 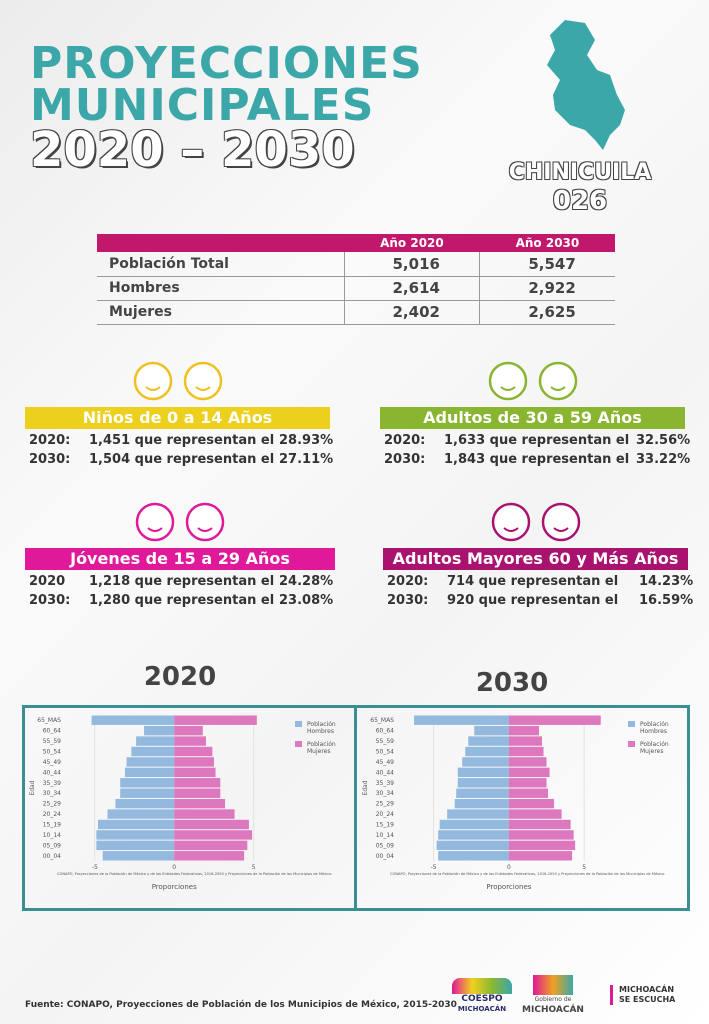 I want to click on percent: 32.56%, so click(x=663, y=440).